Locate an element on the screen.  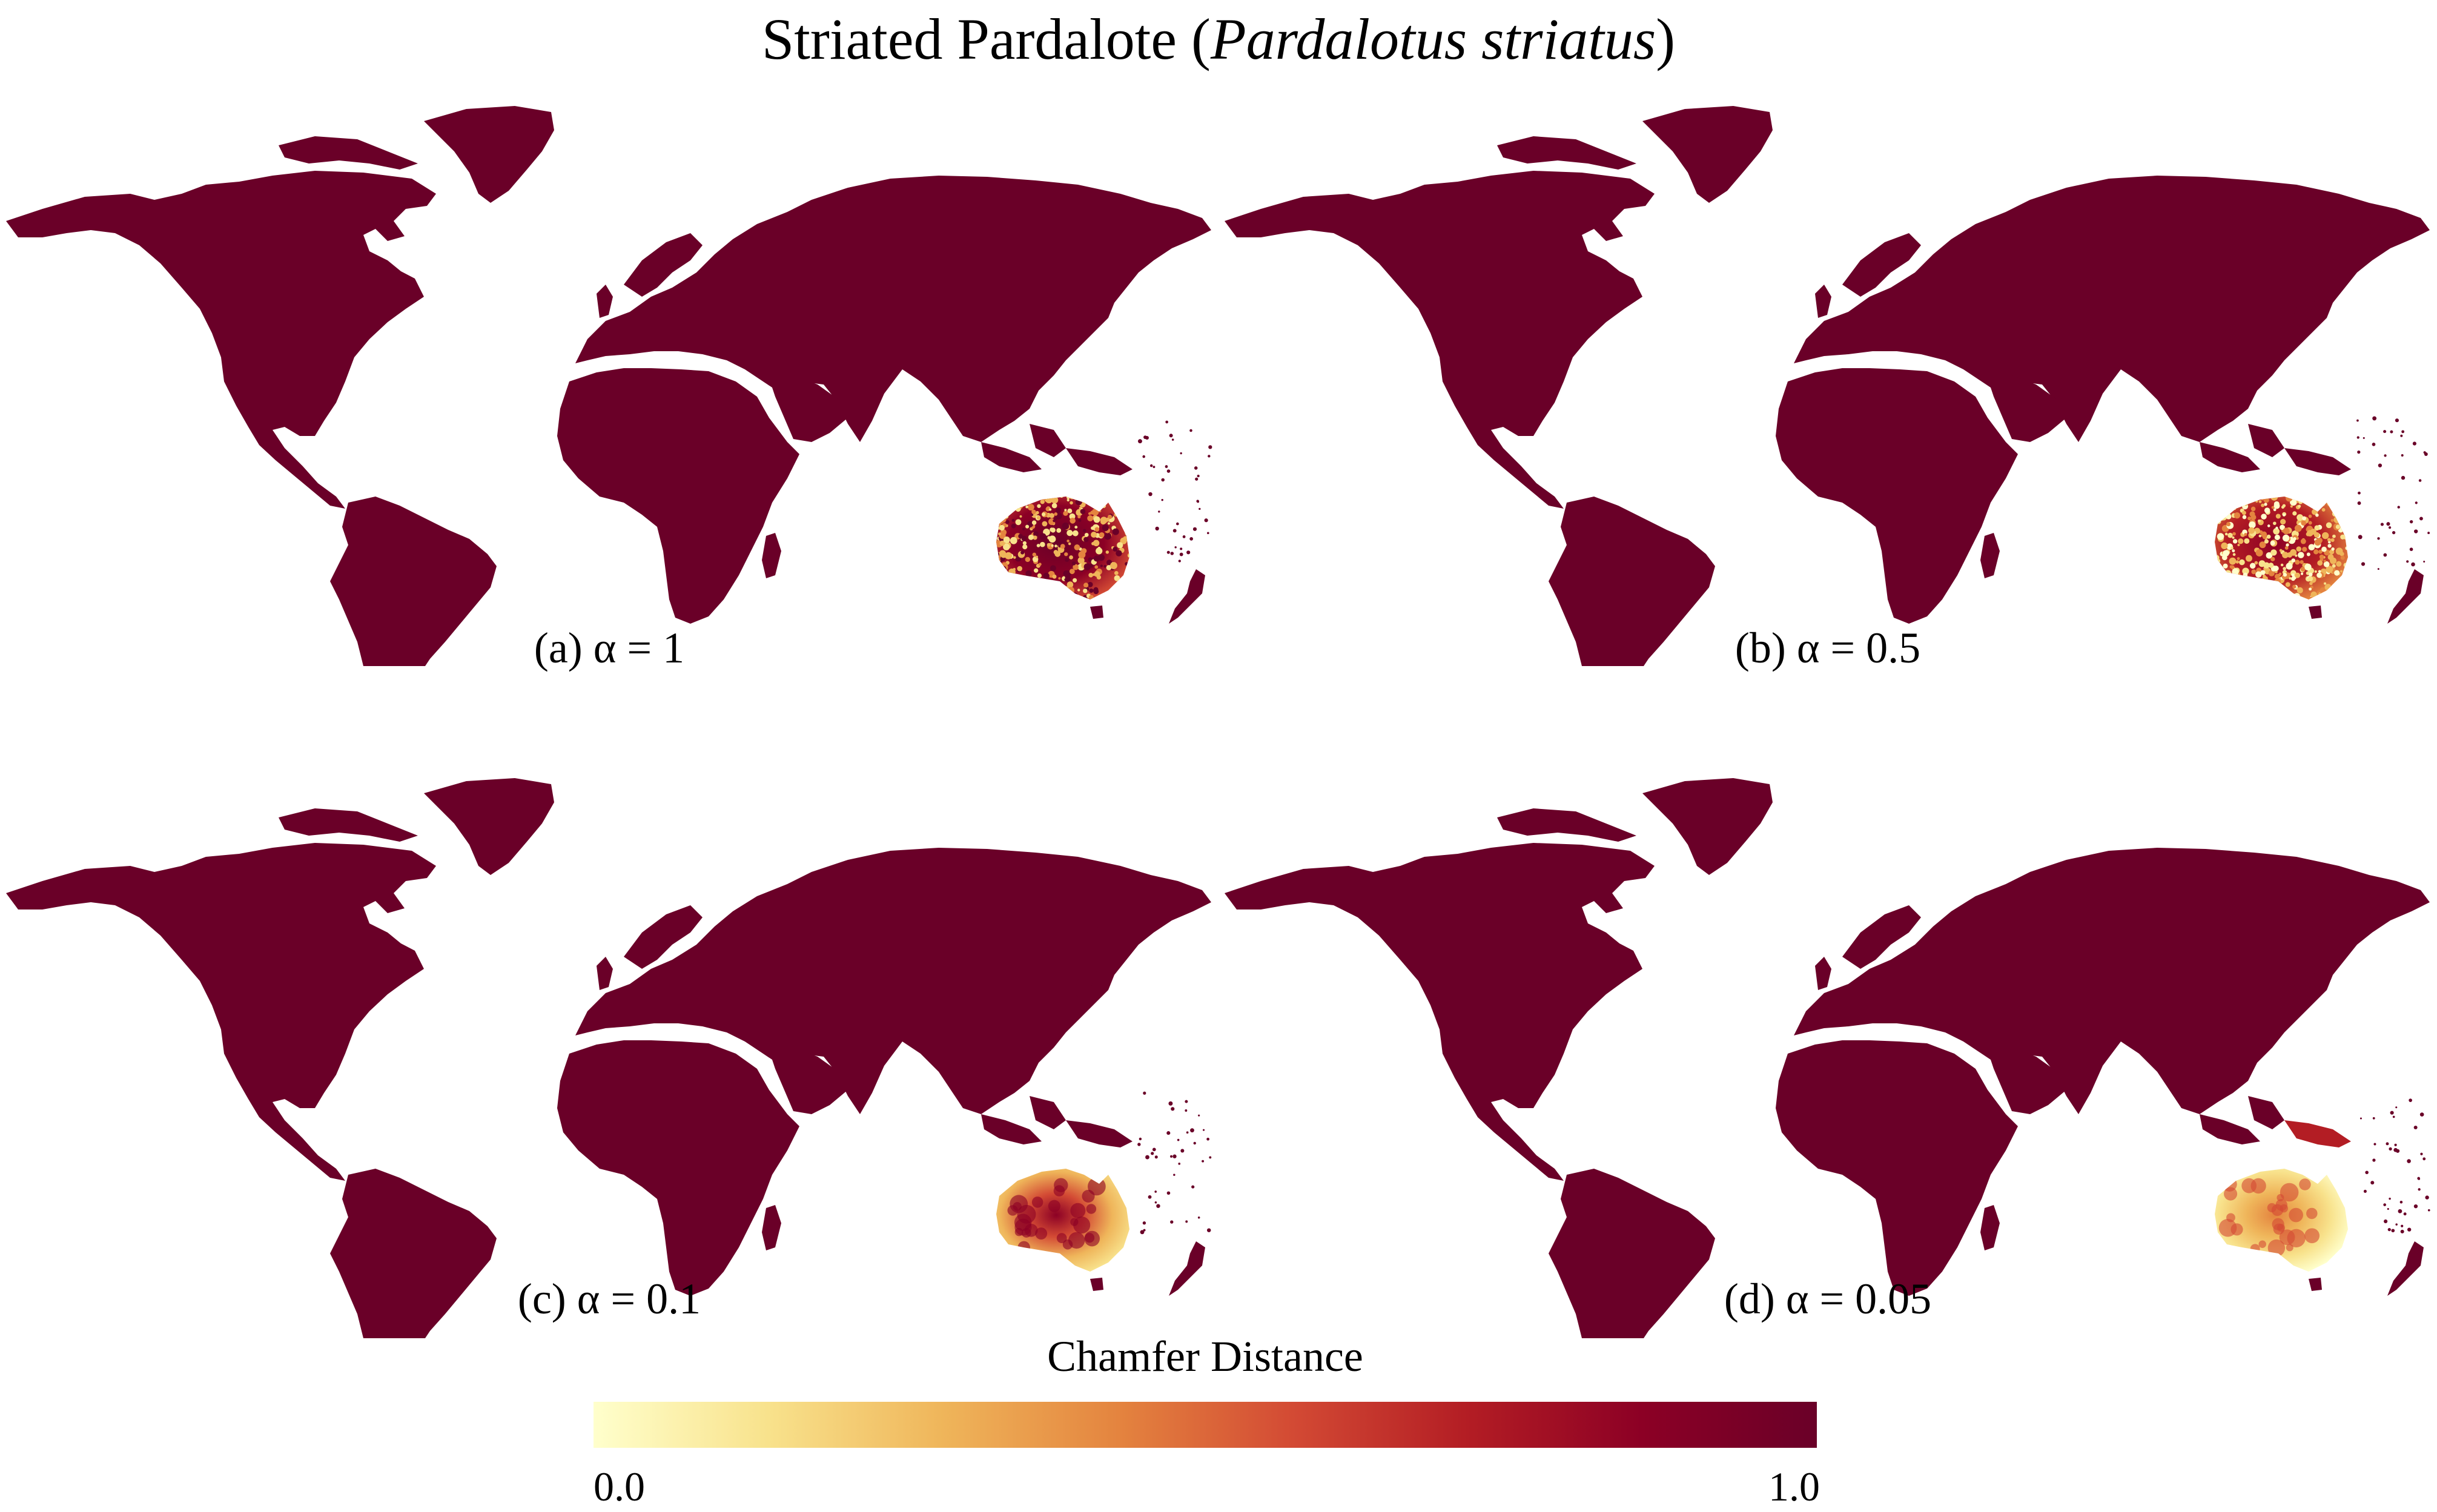
pacific-islands-d is located at coordinates (2394, 1165).